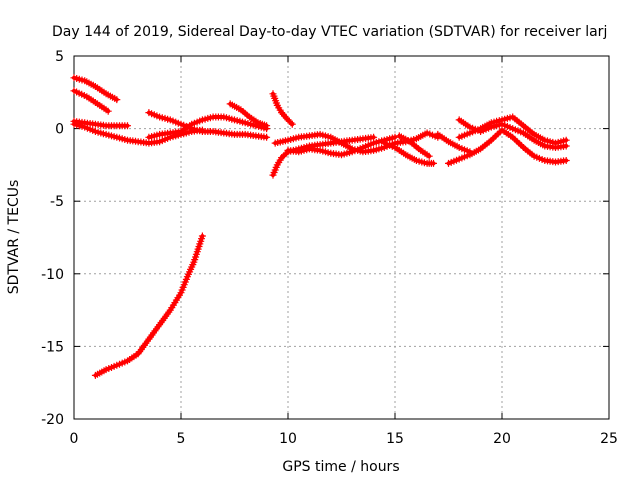  I want to click on x-tick-label: 25, so click(609, 439).